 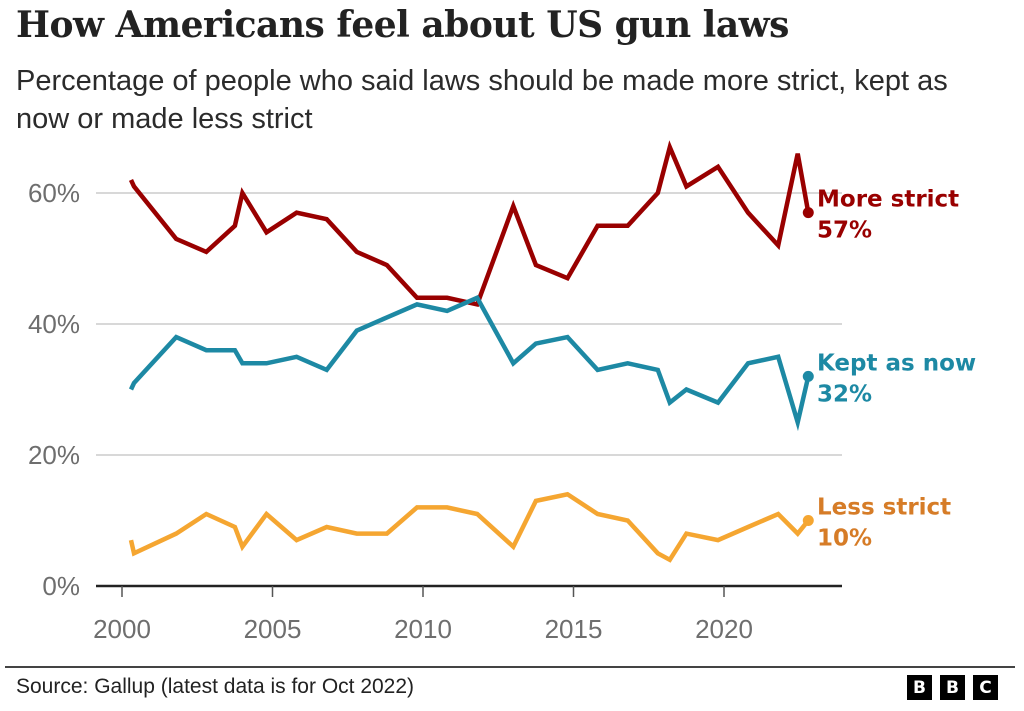 What do you see at coordinates (510, 667) in the screenshot?
I see `footer-divider` at bounding box center [510, 667].